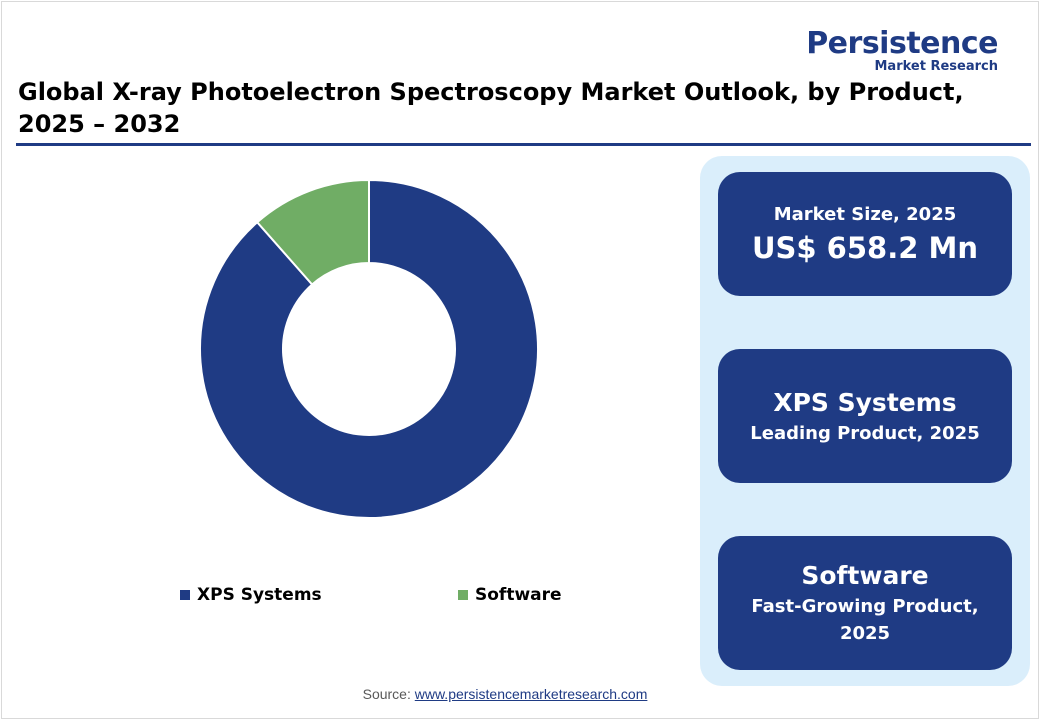 The width and height of the screenshot is (1040, 720). I want to click on market-size-card: Market Size, 2025 US$ 658.2 Mn, so click(865, 234).